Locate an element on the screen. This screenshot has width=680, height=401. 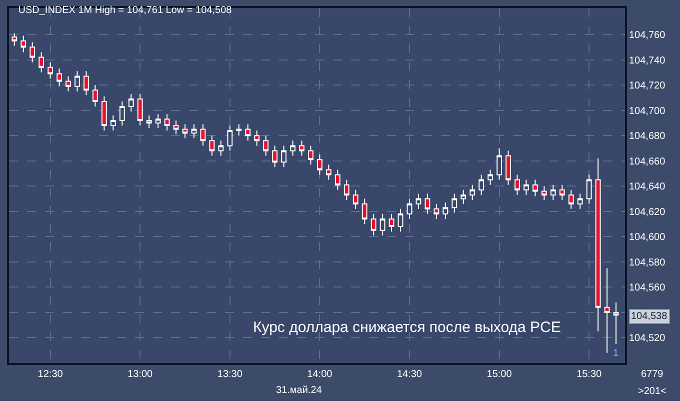
annotation: 1 is located at coordinates (616, 353).